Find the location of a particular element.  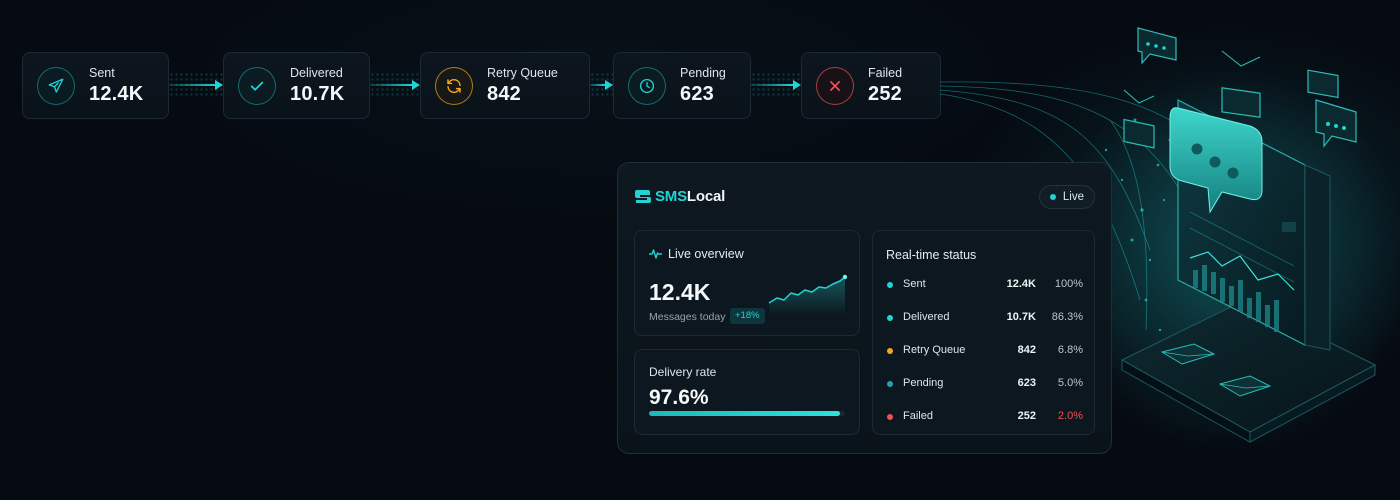

stage-value: 252 is located at coordinates (885, 93).